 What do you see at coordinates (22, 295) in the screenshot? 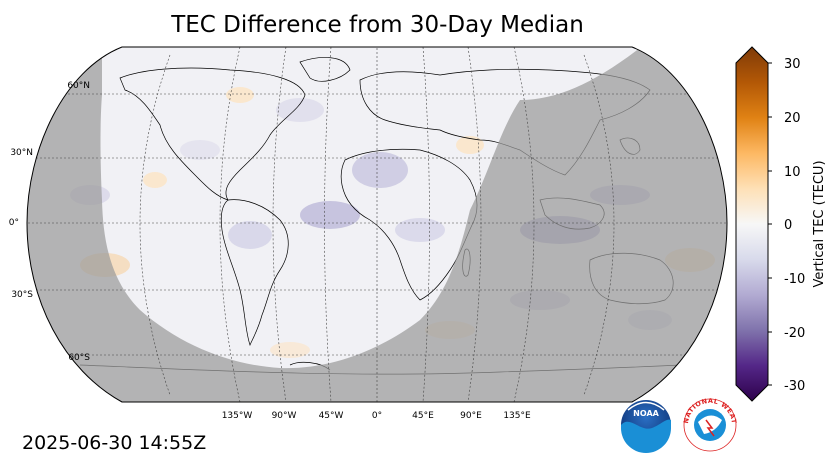
I see `lat-label-30s: 30°S` at bounding box center [22, 295].